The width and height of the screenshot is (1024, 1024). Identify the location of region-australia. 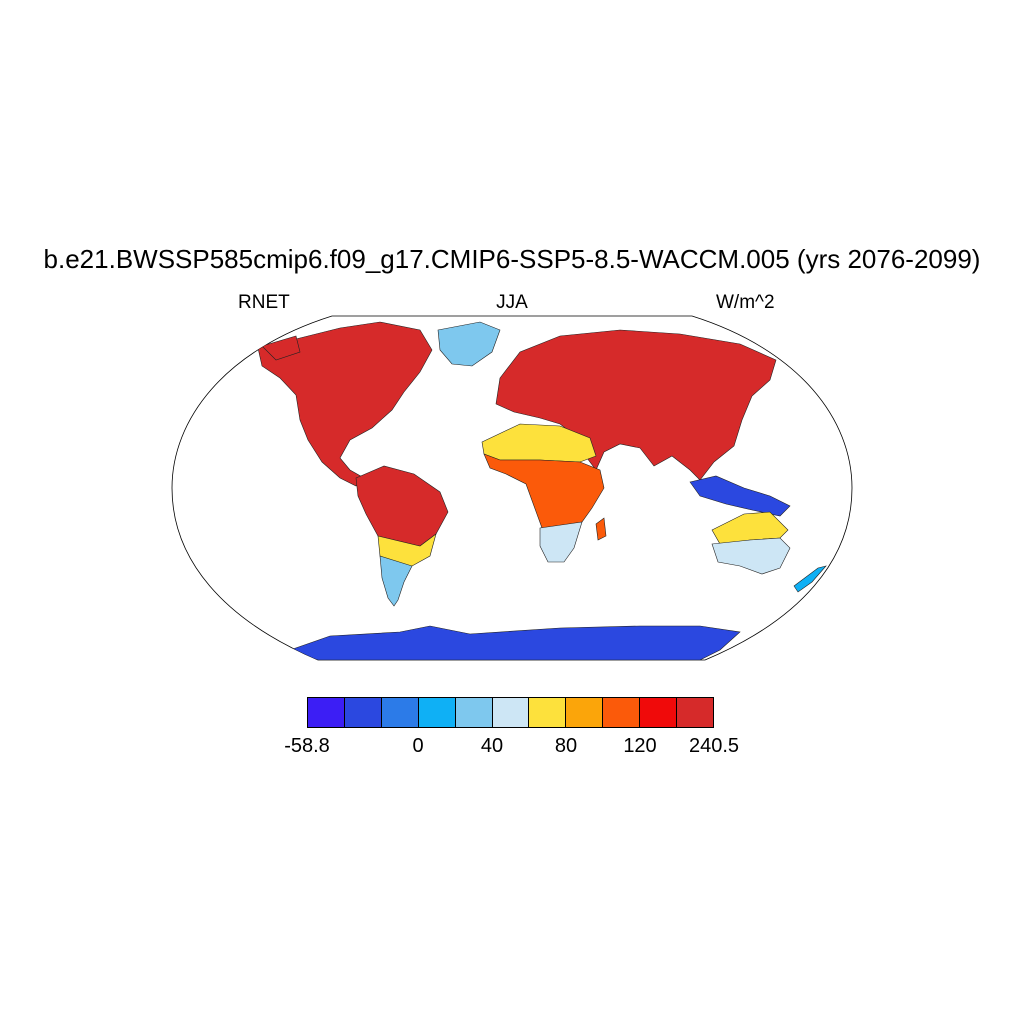
(751, 556).